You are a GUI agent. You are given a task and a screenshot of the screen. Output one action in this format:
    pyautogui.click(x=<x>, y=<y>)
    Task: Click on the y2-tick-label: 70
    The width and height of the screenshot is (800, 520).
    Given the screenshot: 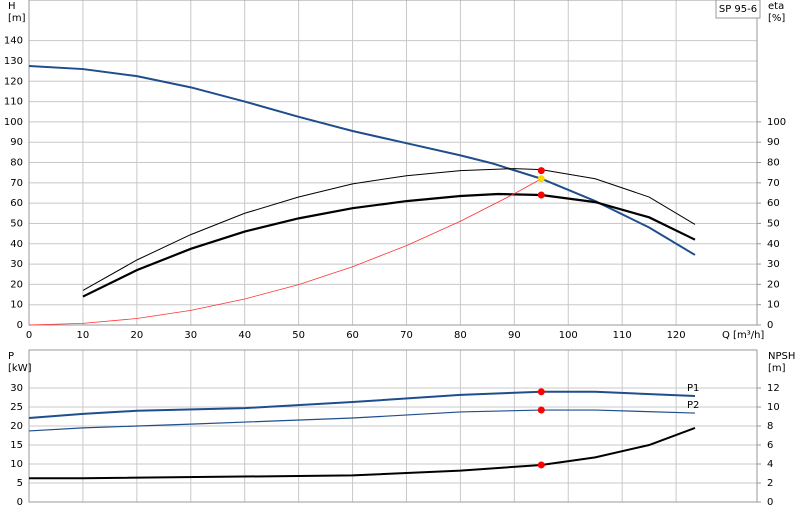 What is the action you would take?
    pyautogui.click(x=773, y=183)
    